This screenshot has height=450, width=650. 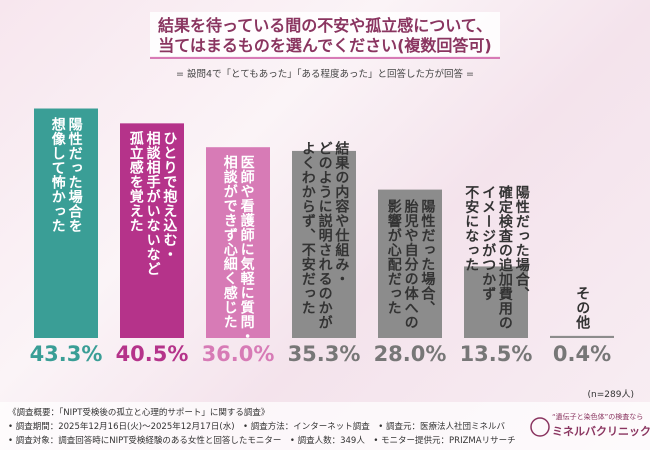 I want to click on footer-panel, so click(x=325, y=426).